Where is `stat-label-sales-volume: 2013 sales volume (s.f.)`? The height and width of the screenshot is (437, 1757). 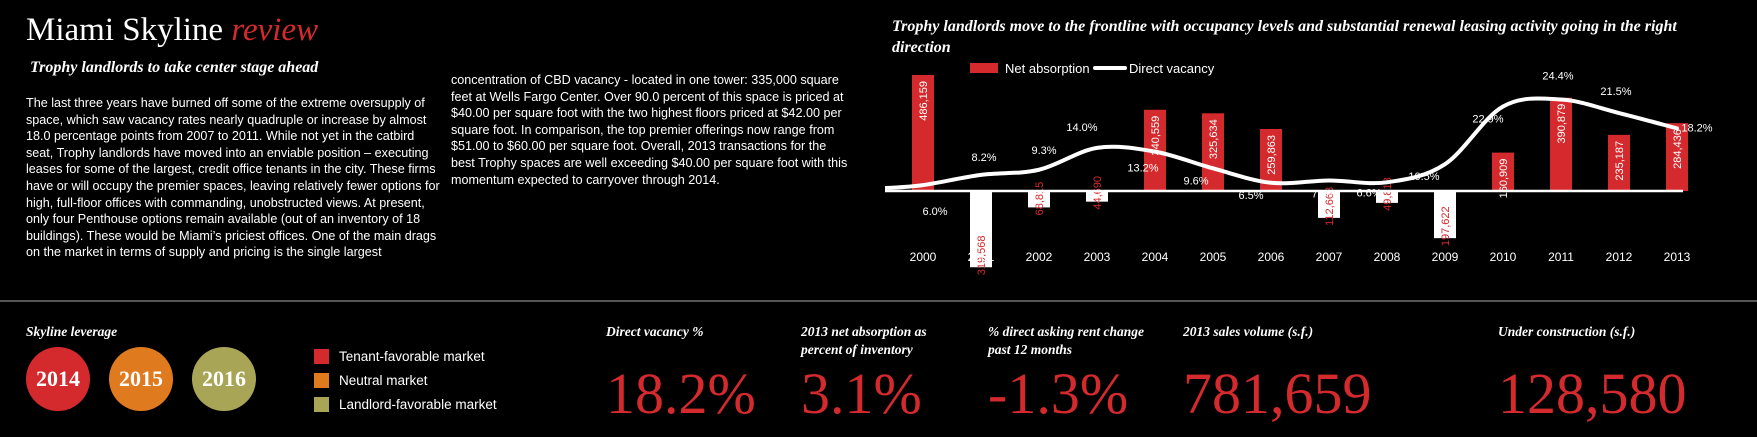
stat-label-sales-volume: 2013 sales volume (s.f.) is located at coordinates (1248, 331).